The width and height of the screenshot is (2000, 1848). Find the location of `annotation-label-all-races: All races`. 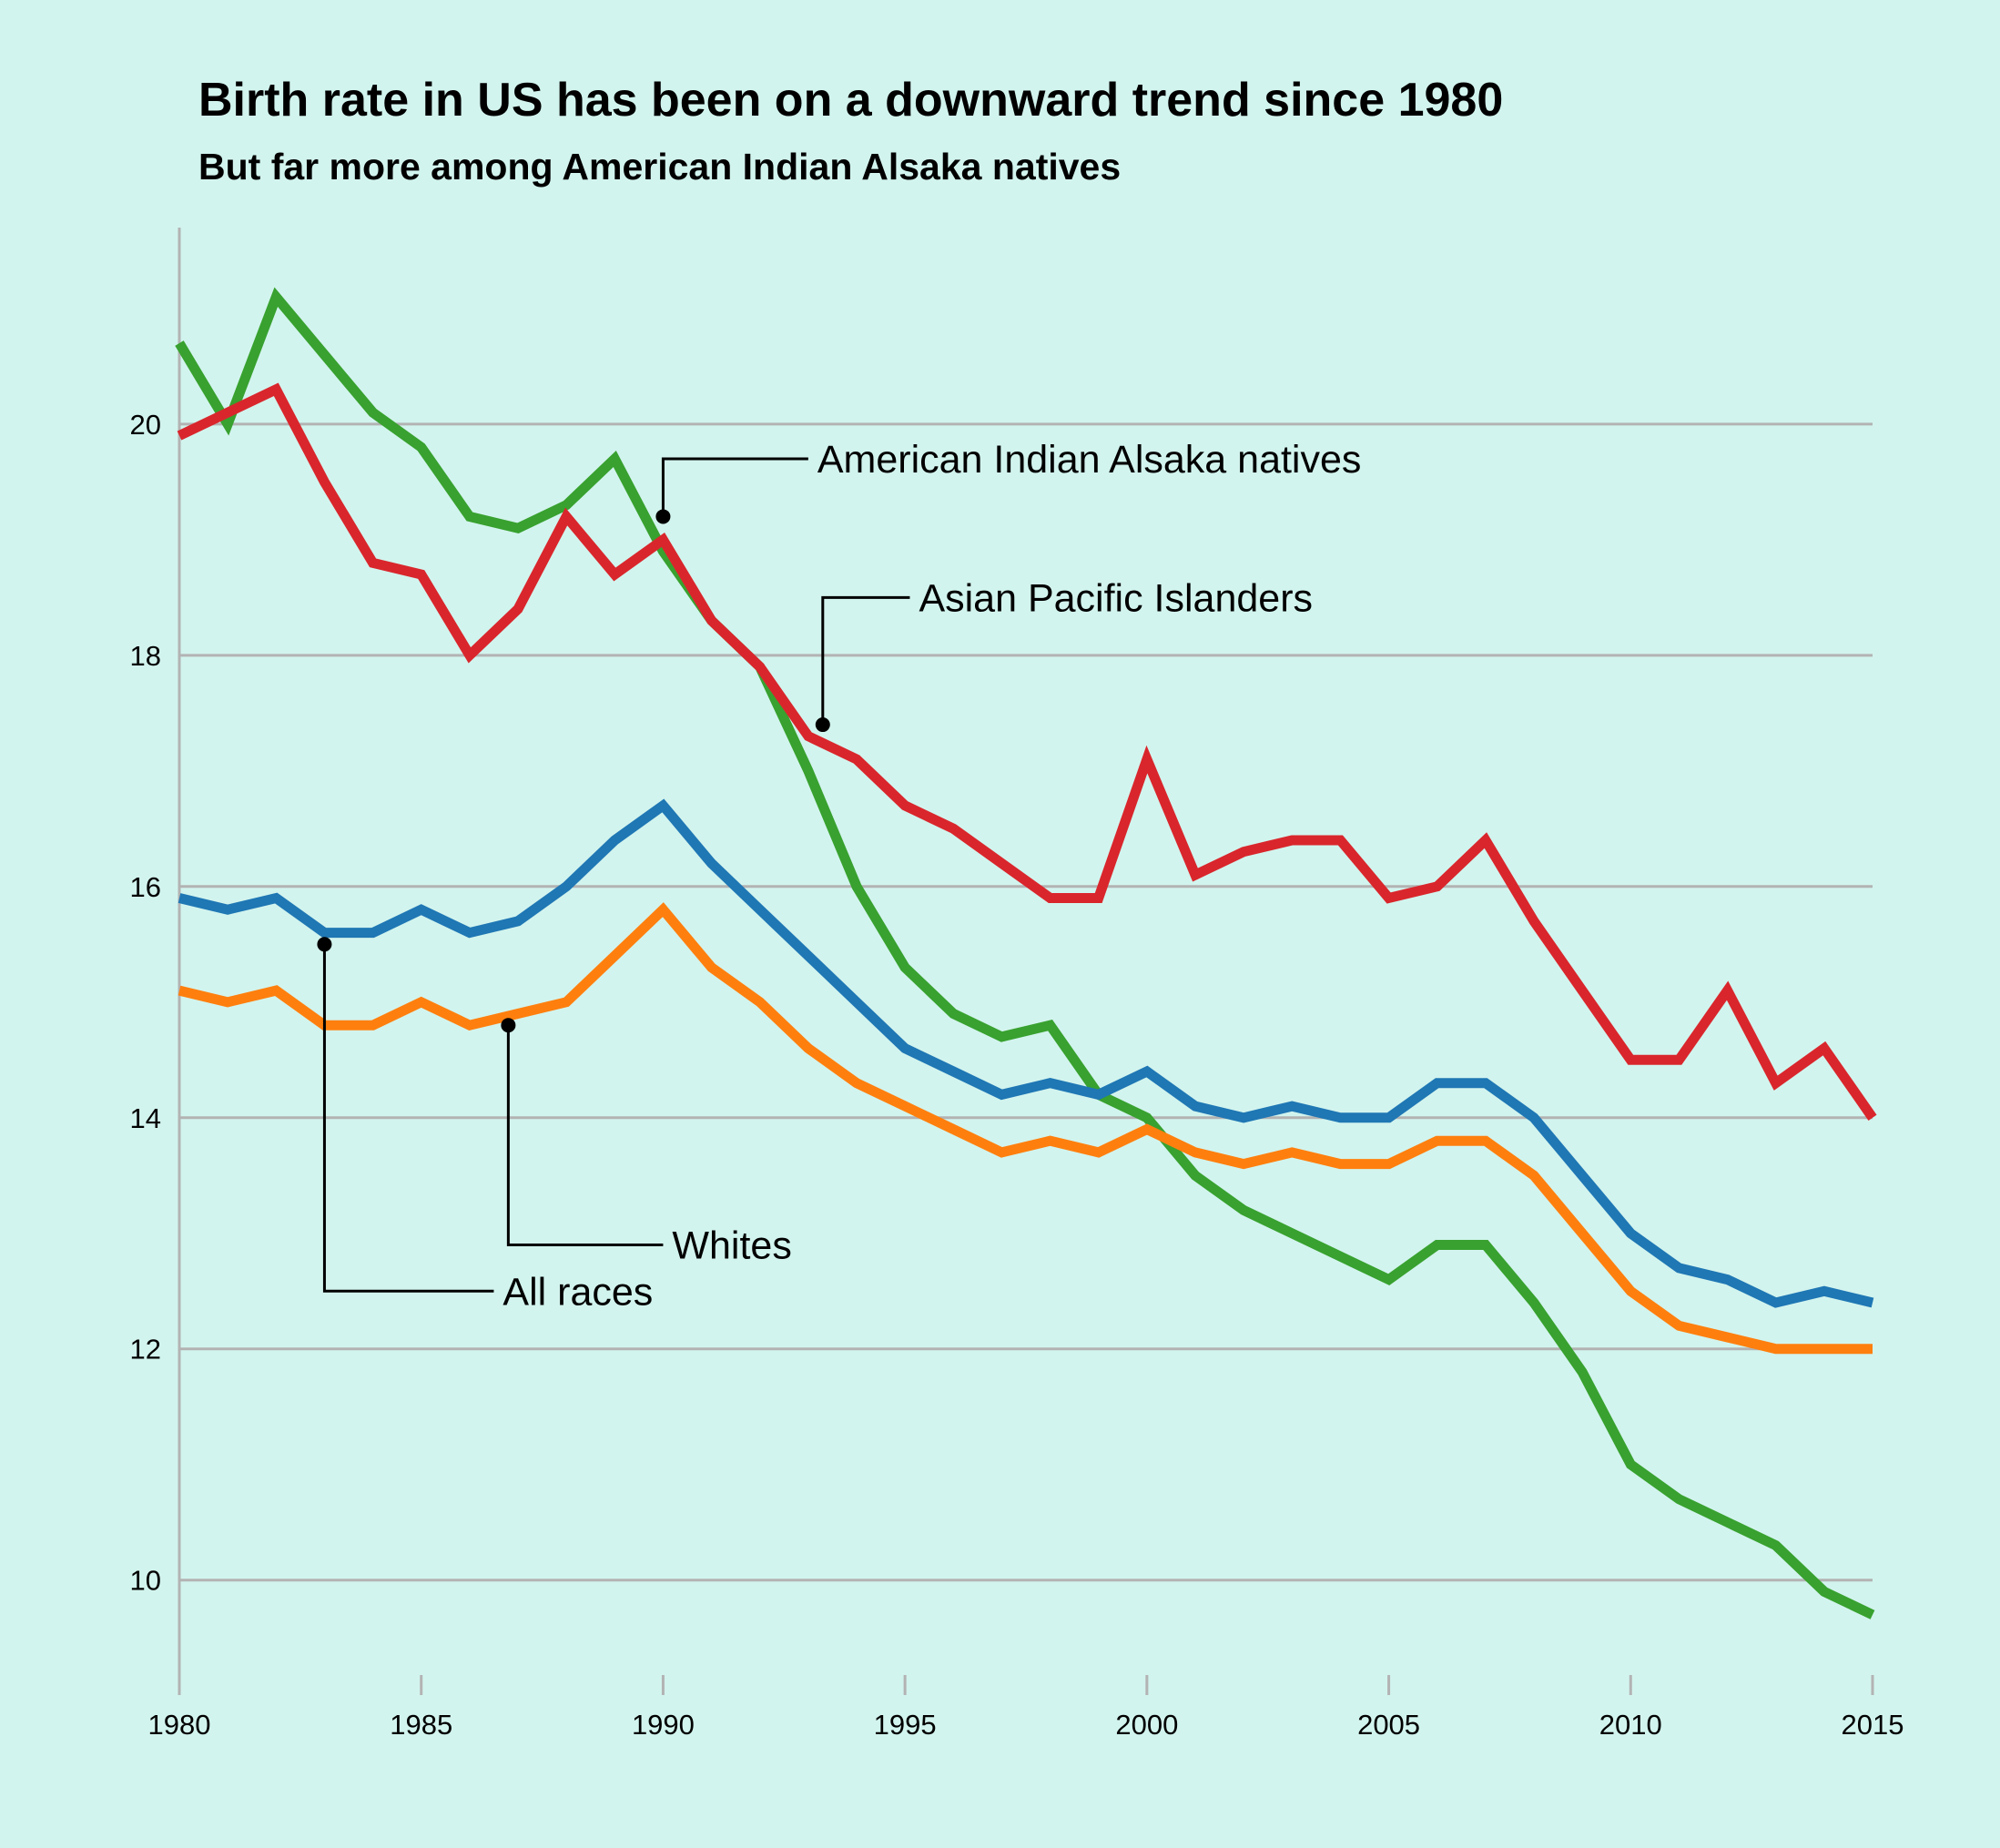

annotation-label-all-races: All races is located at coordinates (578, 1292).